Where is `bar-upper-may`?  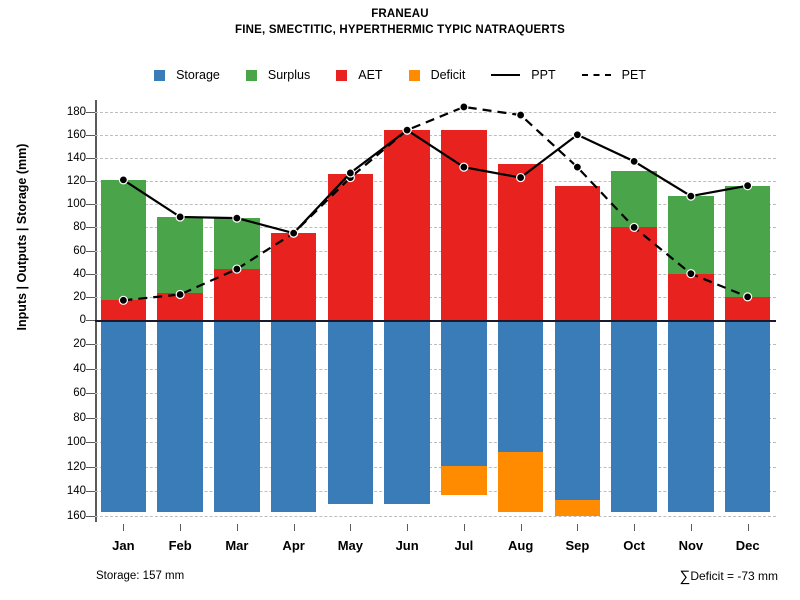
bar-upper-may is located at coordinates (350, 247).